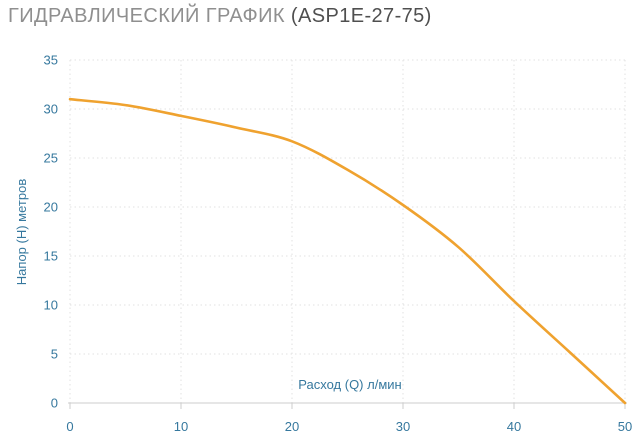  Describe the element at coordinates (51, 256) in the screenshot. I see `y-tick-label: 15` at that location.